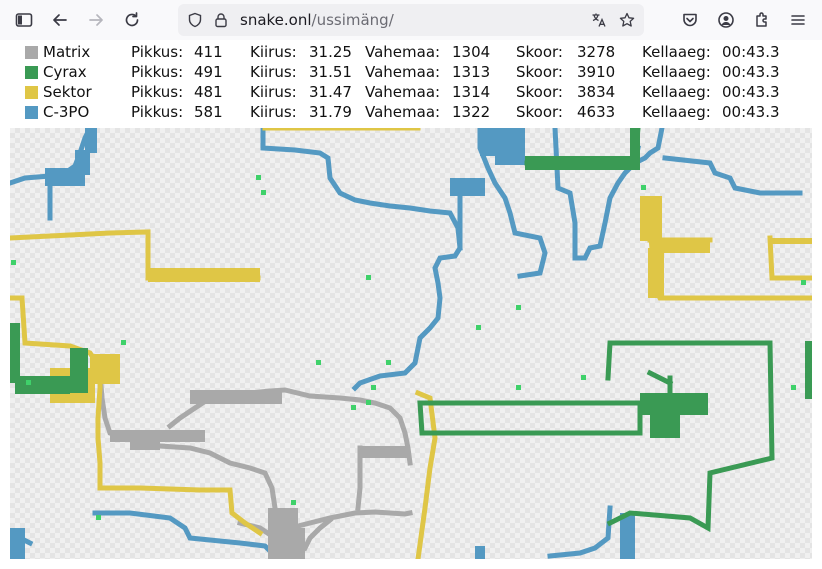 This screenshot has height=569, width=822. Describe the element at coordinates (471, 112) in the screenshot. I see `distance-value: 1322` at that location.